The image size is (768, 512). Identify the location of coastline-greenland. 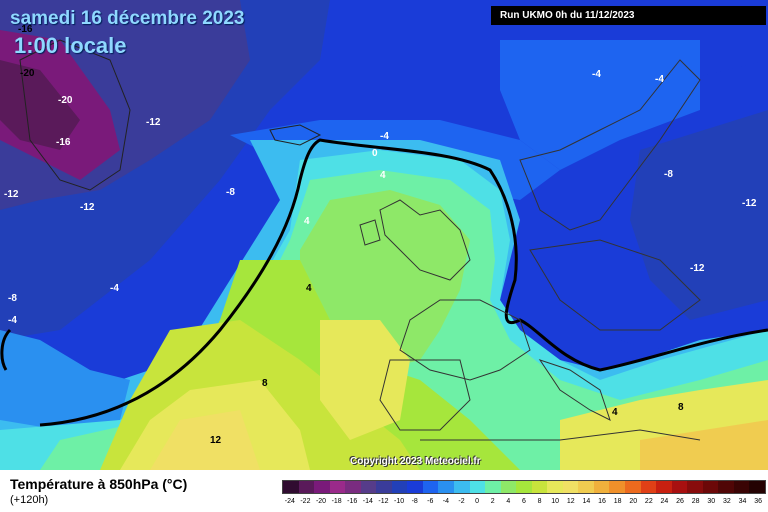
(75, 115).